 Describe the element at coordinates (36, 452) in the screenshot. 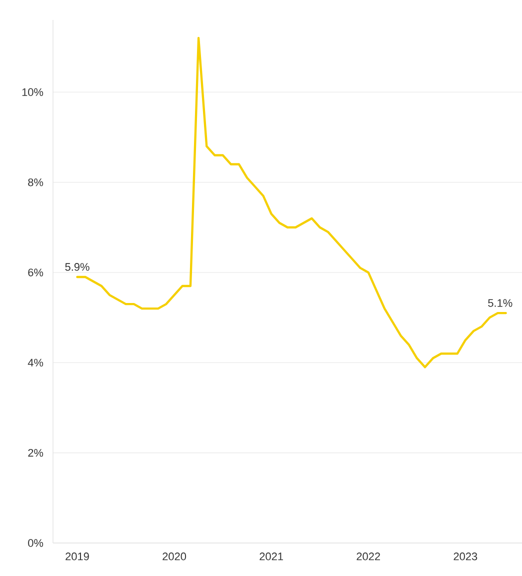

I see `y-tick-label: 2%` at that location.